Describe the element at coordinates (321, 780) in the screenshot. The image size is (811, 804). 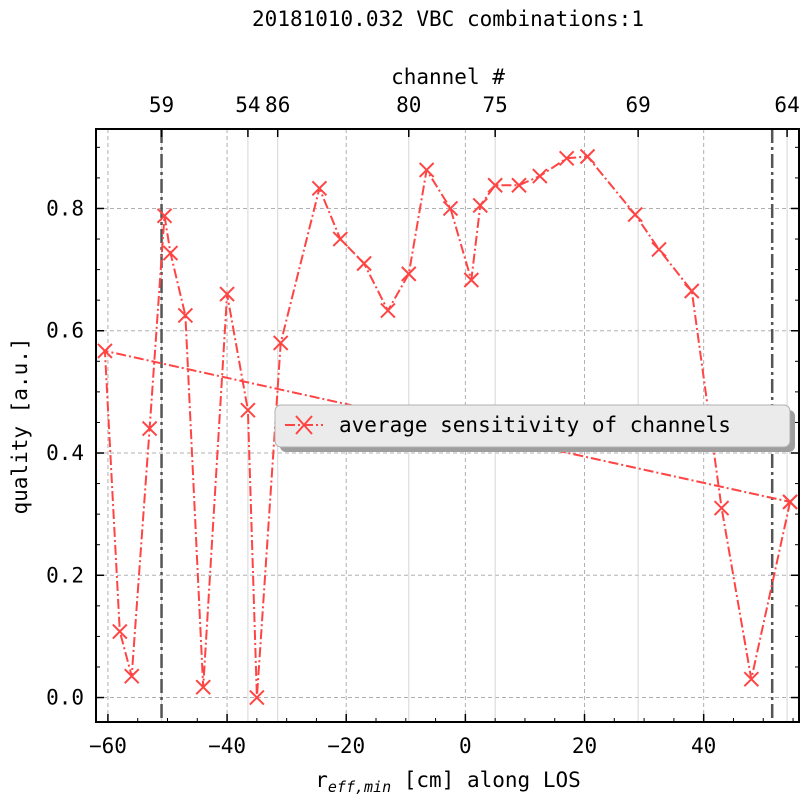
I see `x-axis-label-main: r` at that location.